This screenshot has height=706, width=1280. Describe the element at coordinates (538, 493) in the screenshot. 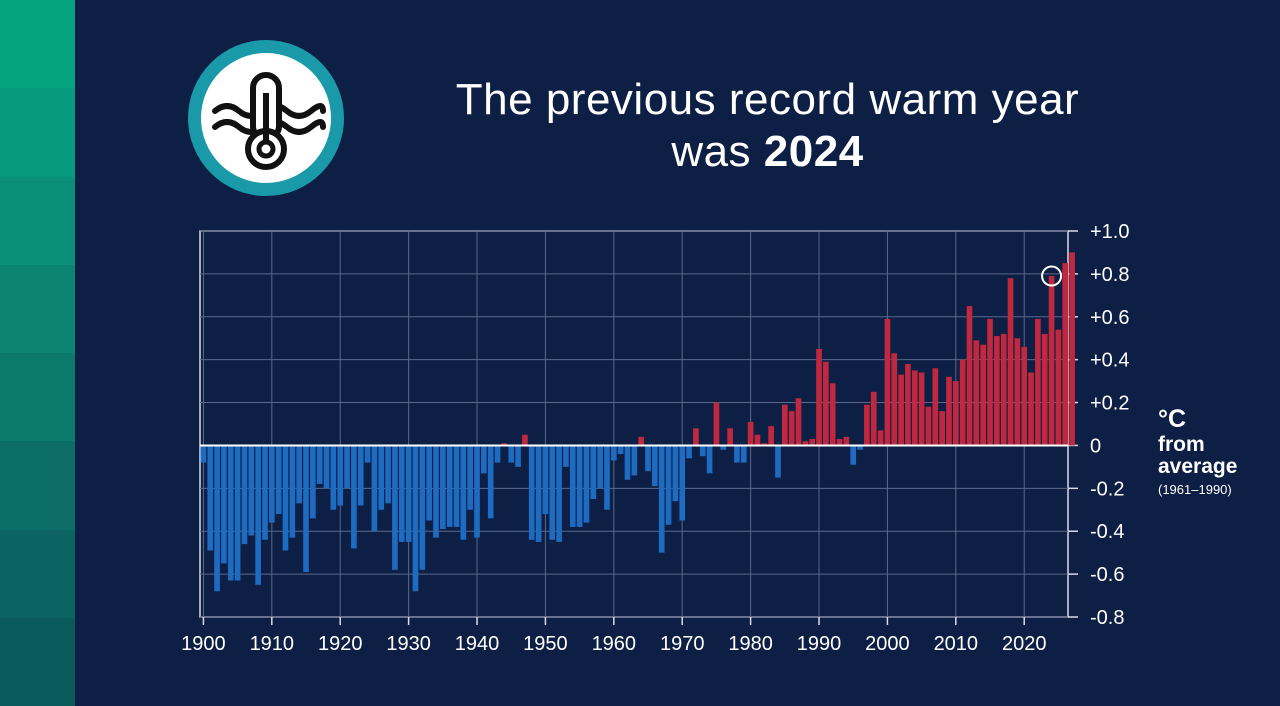

I see `bar-1949` at that location.